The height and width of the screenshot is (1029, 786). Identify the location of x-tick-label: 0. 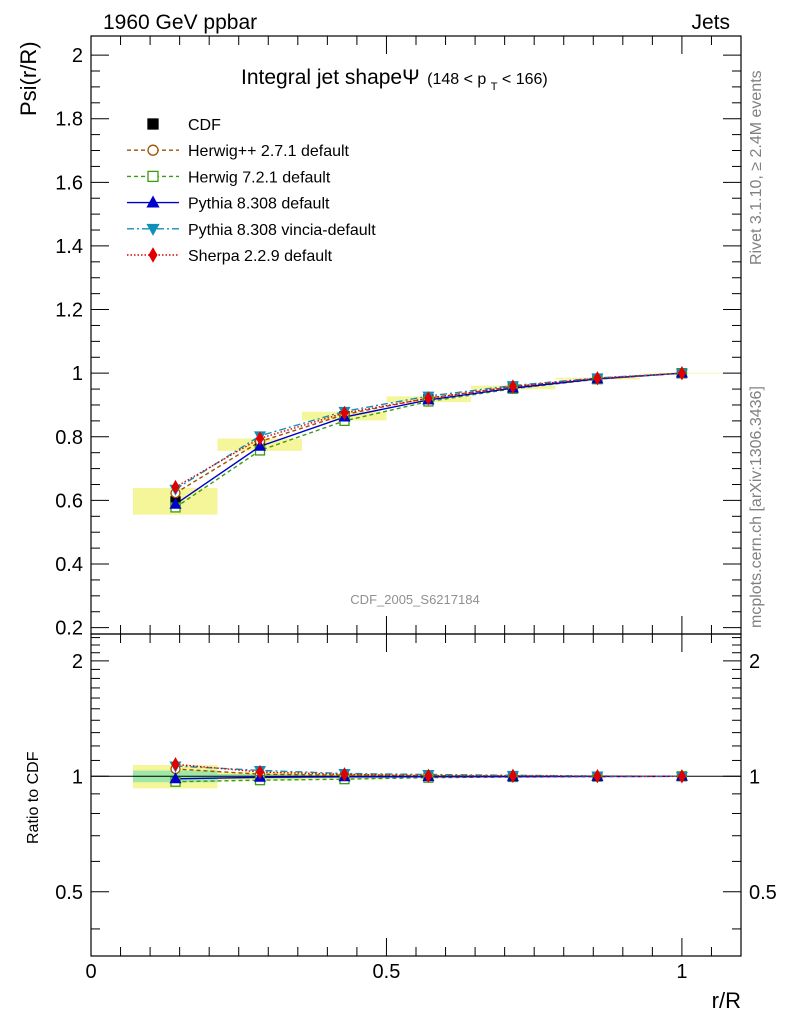
(90, 972).